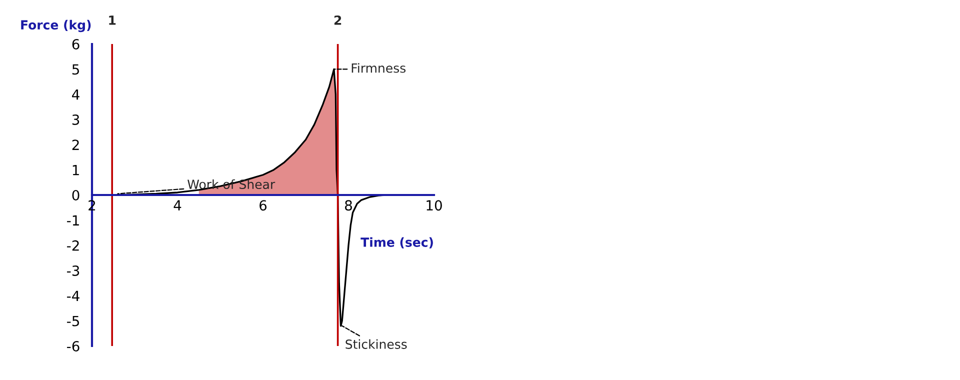  What do you see at coordinates (73, 270) in the screenshot?
I see `y-tick-label: -3` at bounding box center [73, 270].